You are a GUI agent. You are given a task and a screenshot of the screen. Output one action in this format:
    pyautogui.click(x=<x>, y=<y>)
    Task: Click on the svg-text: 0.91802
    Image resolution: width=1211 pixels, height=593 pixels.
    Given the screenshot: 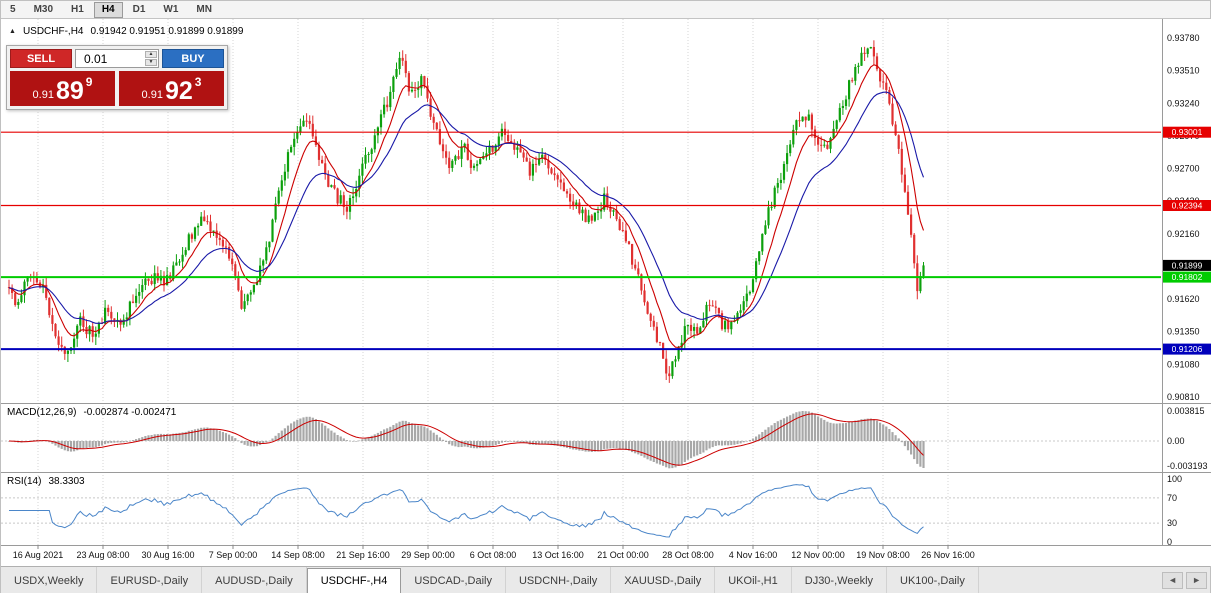 What is the action you would take?
    pyautogui.click(x=1187, y=277)
    